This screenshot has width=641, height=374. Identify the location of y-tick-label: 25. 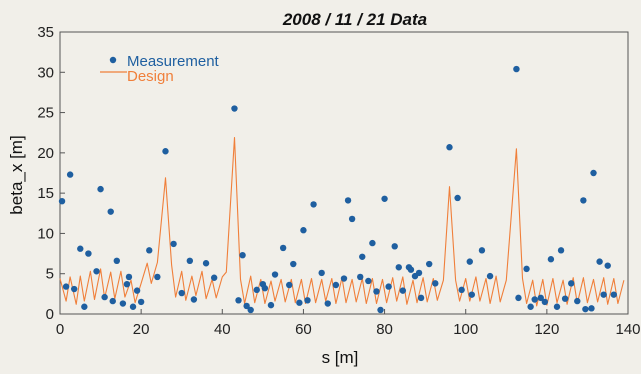
(45, 113).